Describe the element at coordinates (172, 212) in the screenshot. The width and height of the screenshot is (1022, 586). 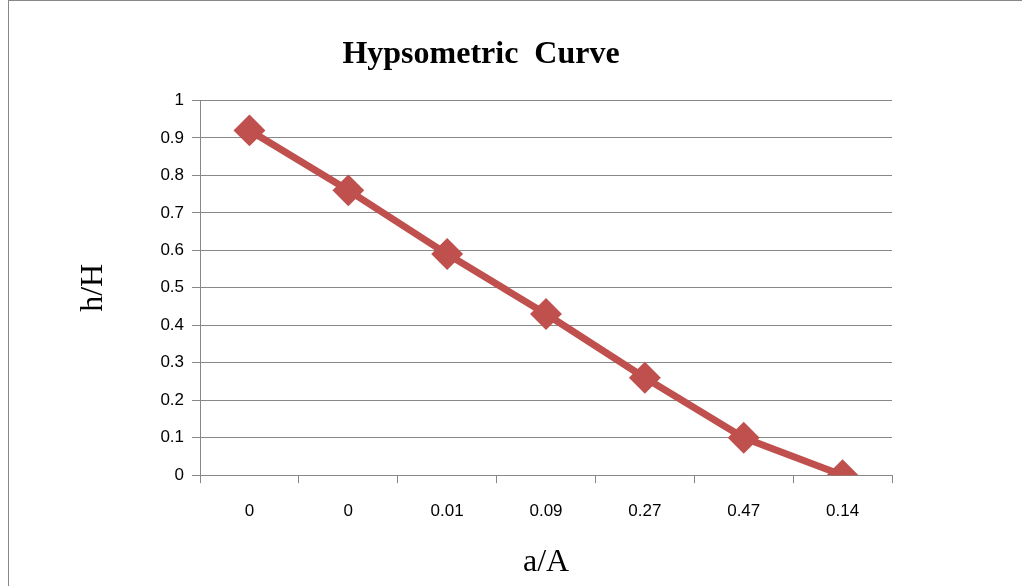
I see `y-tick-label: 0.7` at that location.